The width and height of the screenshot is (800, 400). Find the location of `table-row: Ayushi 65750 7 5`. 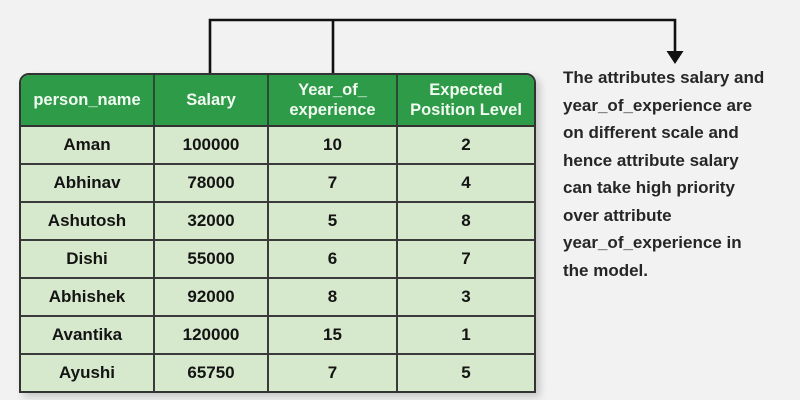

table-row: Ayushi 65750 7 5 is located at coordinates (277, 373).